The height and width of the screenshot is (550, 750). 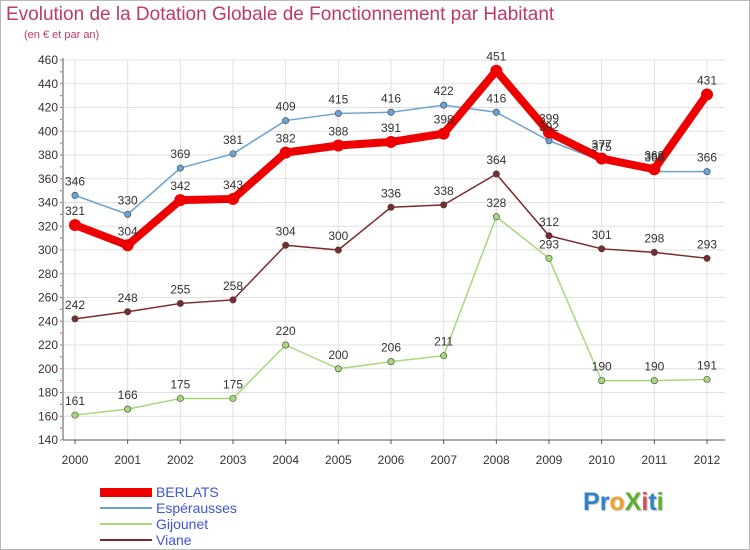 What do you see at coordinates (75, 401) in the screenshot?
I see `data-label-gijounet: 161` at bounding box center [75, 401].